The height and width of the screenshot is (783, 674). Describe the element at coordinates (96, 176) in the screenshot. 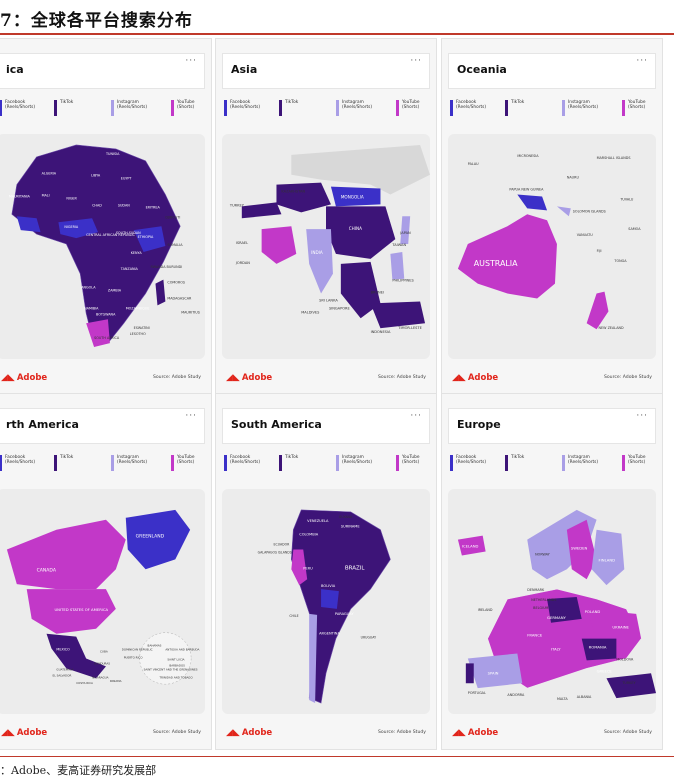

I see `map-label: LIBYA` at that location.